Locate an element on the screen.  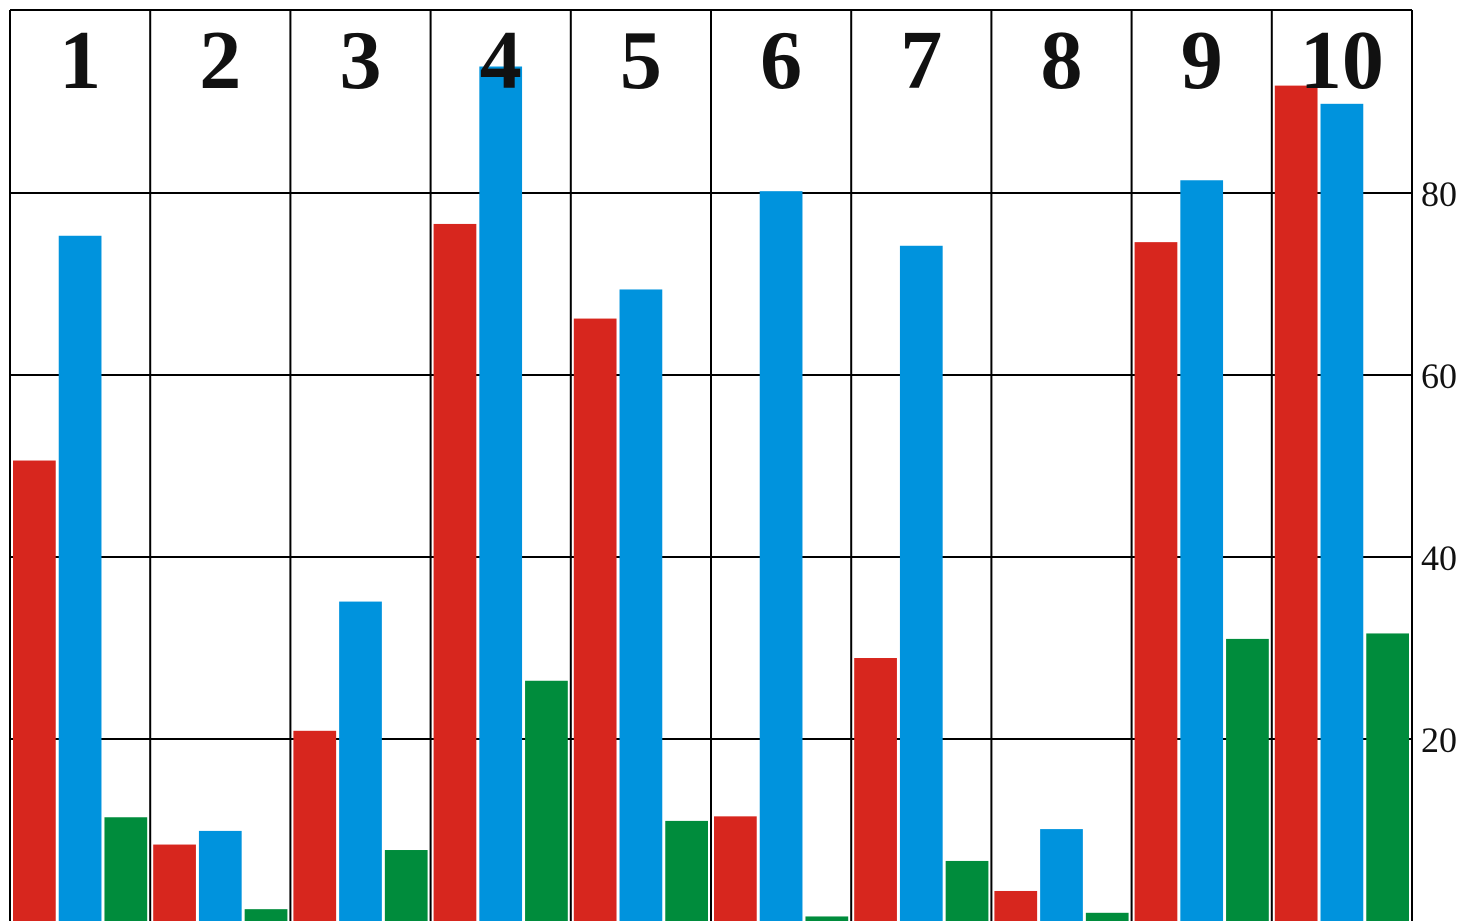
y-tick-label-60: 60 is located at coordinates (1439, 376).